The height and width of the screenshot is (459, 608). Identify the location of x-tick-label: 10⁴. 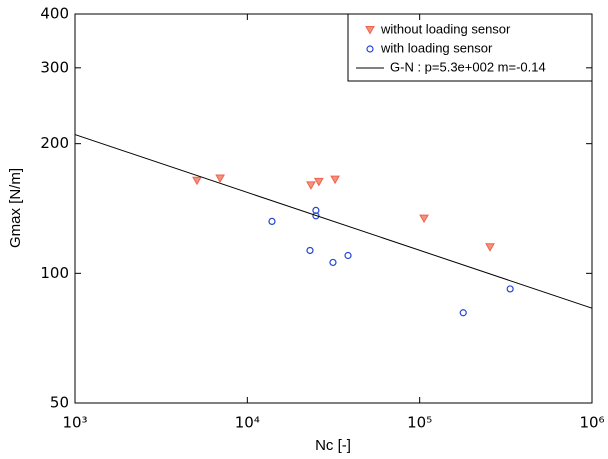
(247, 423).